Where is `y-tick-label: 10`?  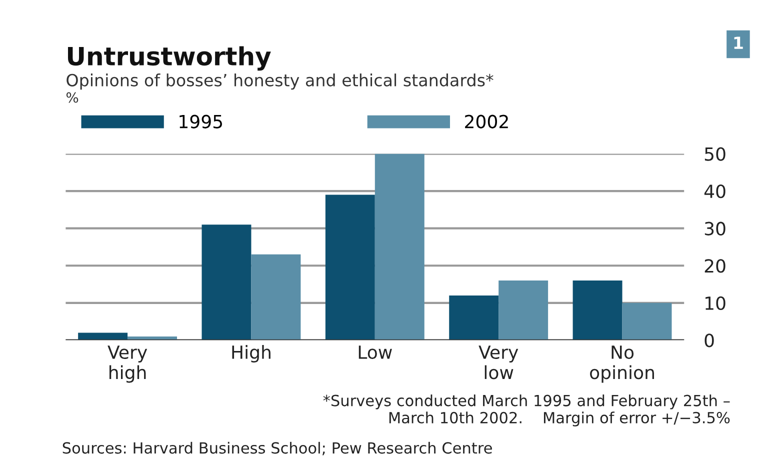
y-tick-label: 10 is located at coordinates (716, 303).